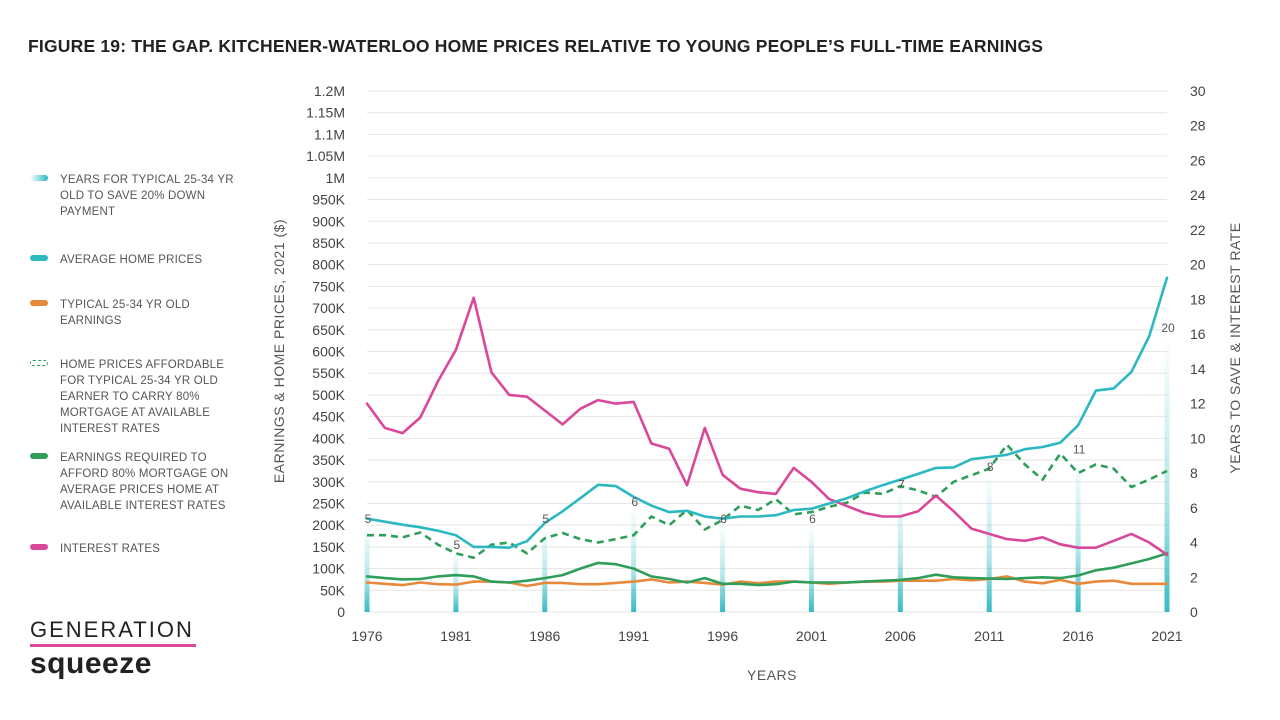  Describe the element at coordinates (1198, 230) in the screenshot. I see `y2-tick-label: 22` at that location.